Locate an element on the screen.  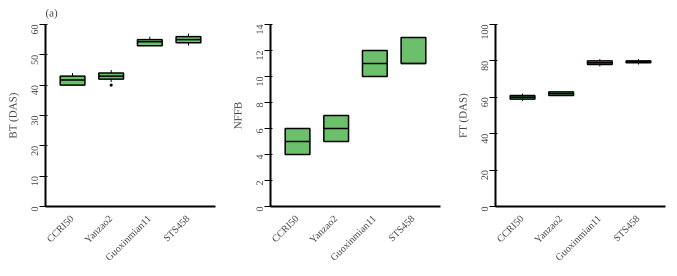
y-axis-title: BT (DAS) is located at coordinates (14, 115).